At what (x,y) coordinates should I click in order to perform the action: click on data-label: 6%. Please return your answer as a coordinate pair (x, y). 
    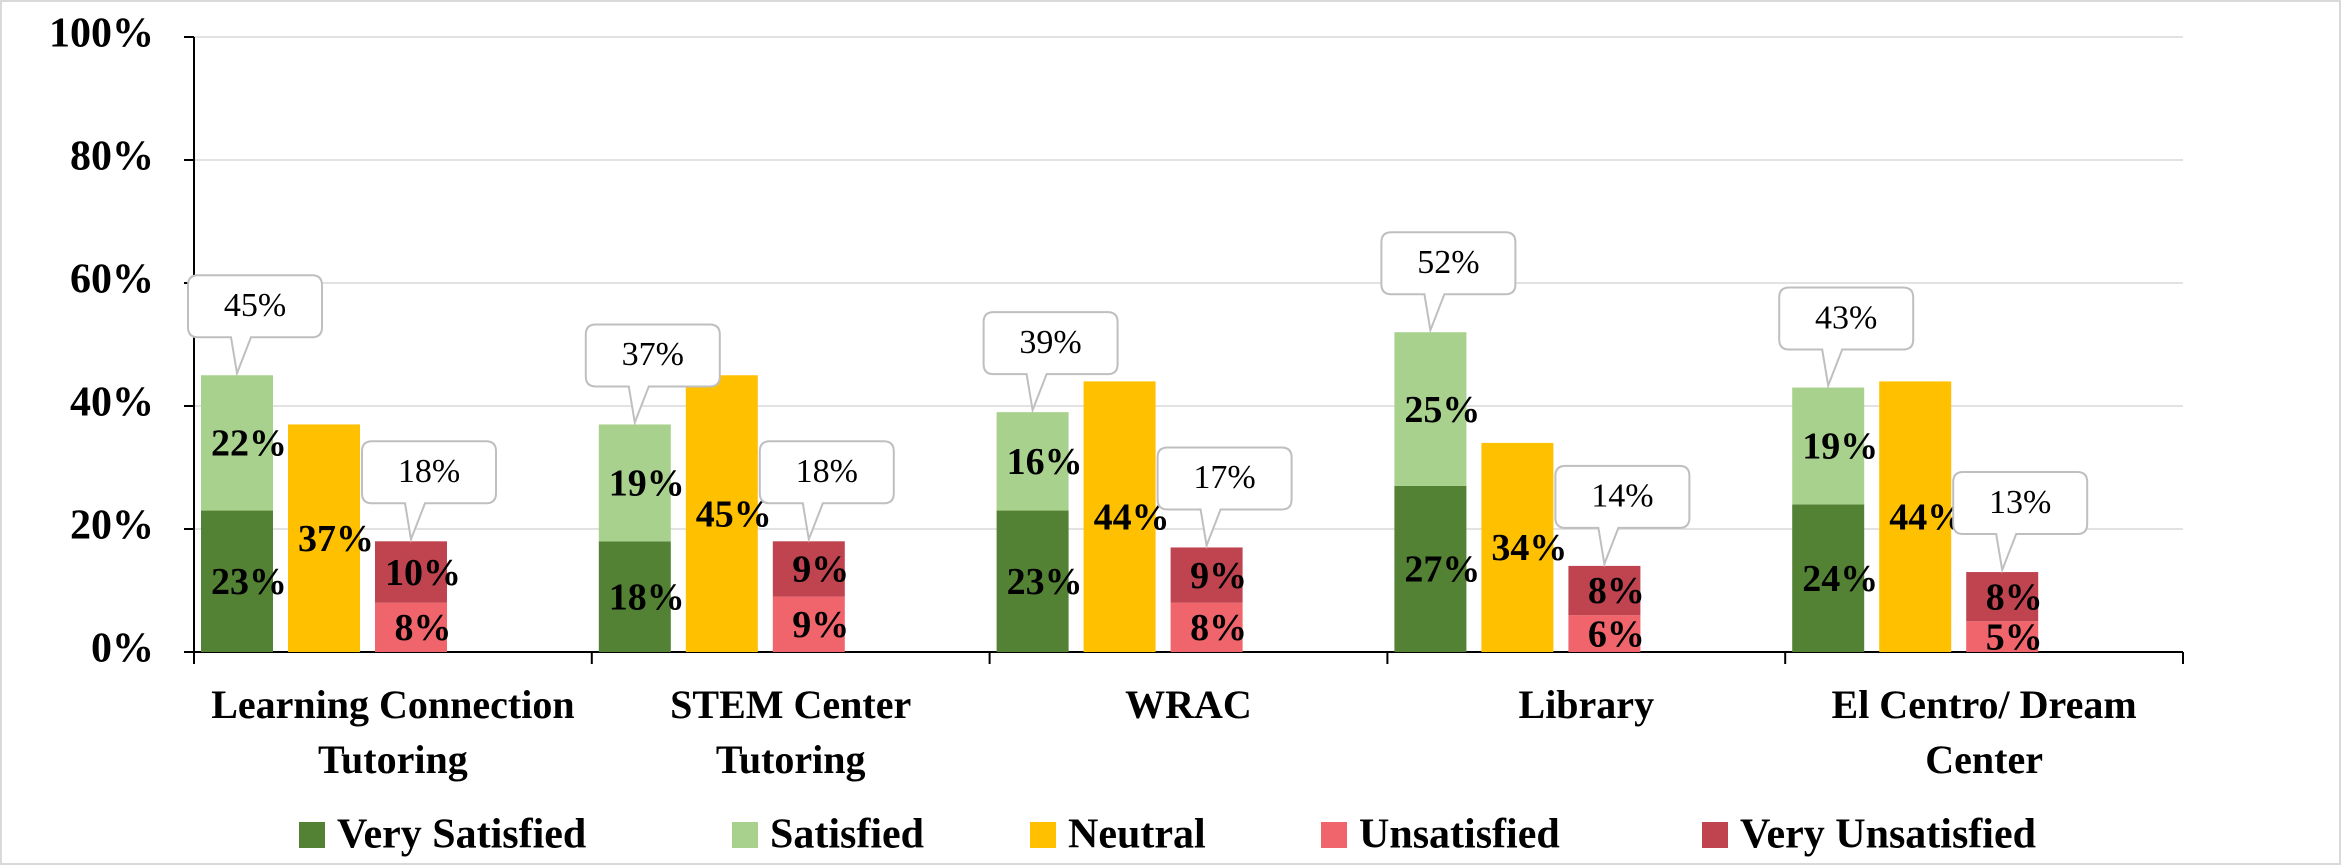
    Looking at the image, I should click on (1616, 634).